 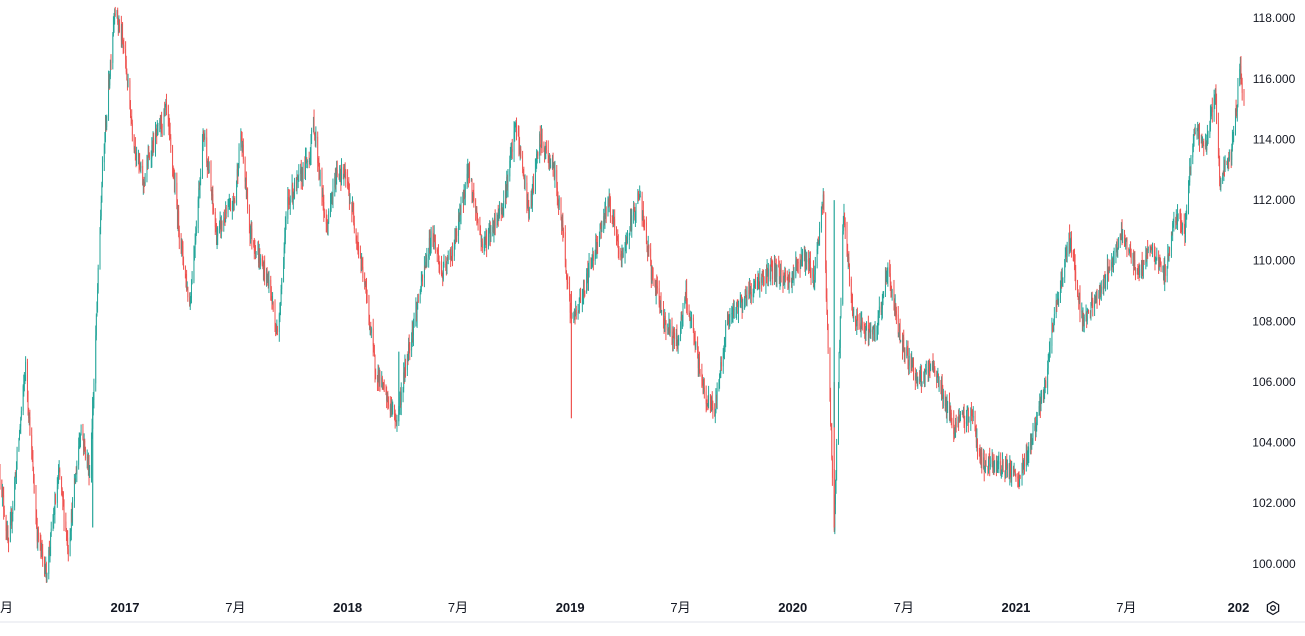 What do you see at coordinates (1015, 607) in the screenshot?
I see `x-tick-label: 2021` at bounding box center [1015, 607].